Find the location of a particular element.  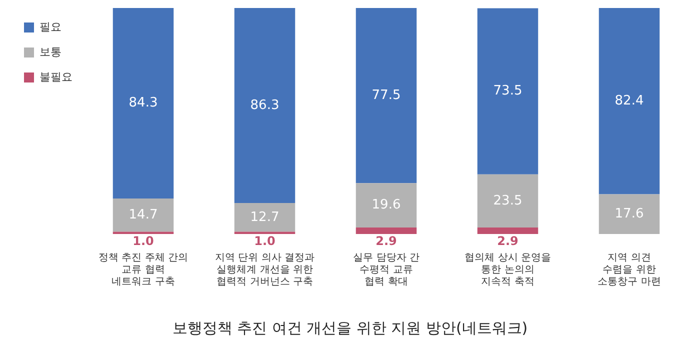

data-label: 19.6 is located at coordinates (386, 205).